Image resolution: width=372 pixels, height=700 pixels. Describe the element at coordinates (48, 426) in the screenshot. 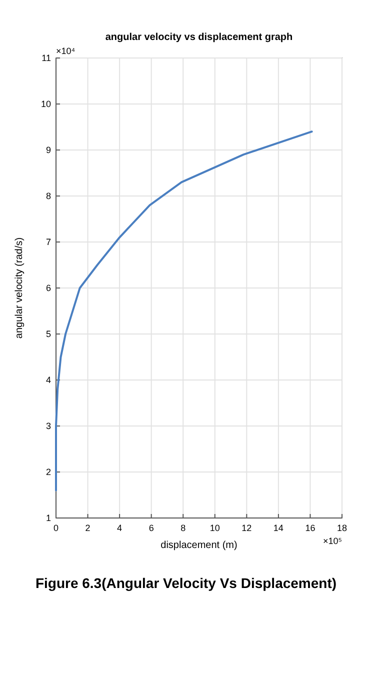

I see `y-tick-label: 3` at that location.